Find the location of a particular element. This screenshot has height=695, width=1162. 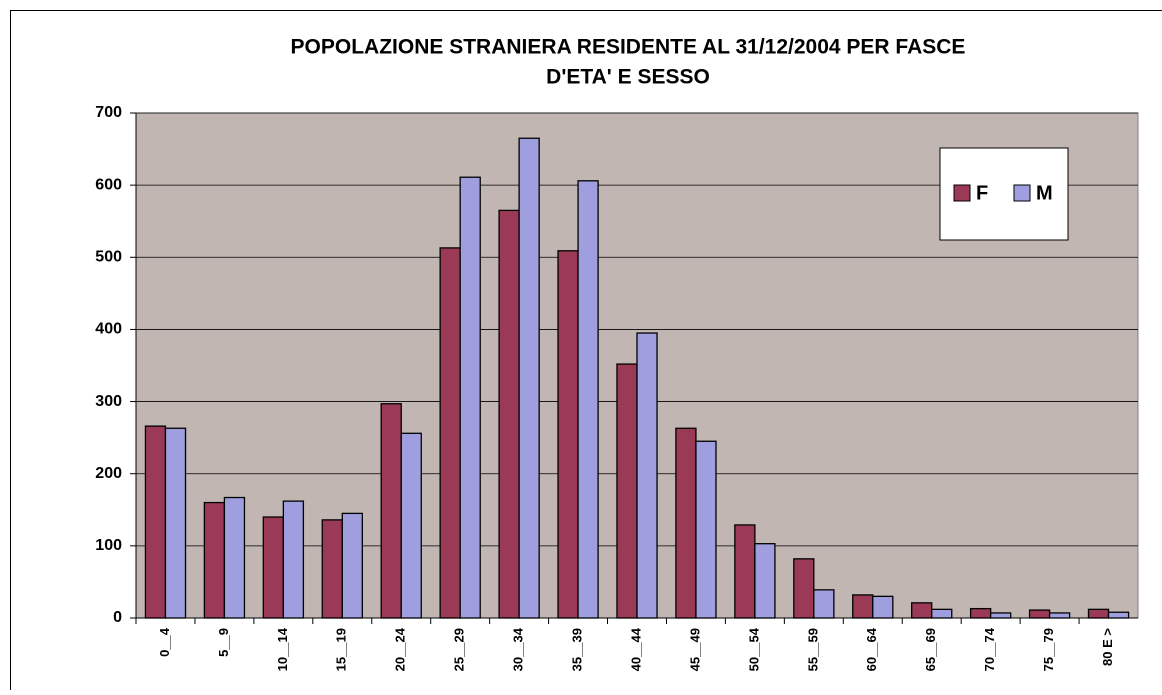

y-tick-label: 500 is located at coordinates (108, 257).